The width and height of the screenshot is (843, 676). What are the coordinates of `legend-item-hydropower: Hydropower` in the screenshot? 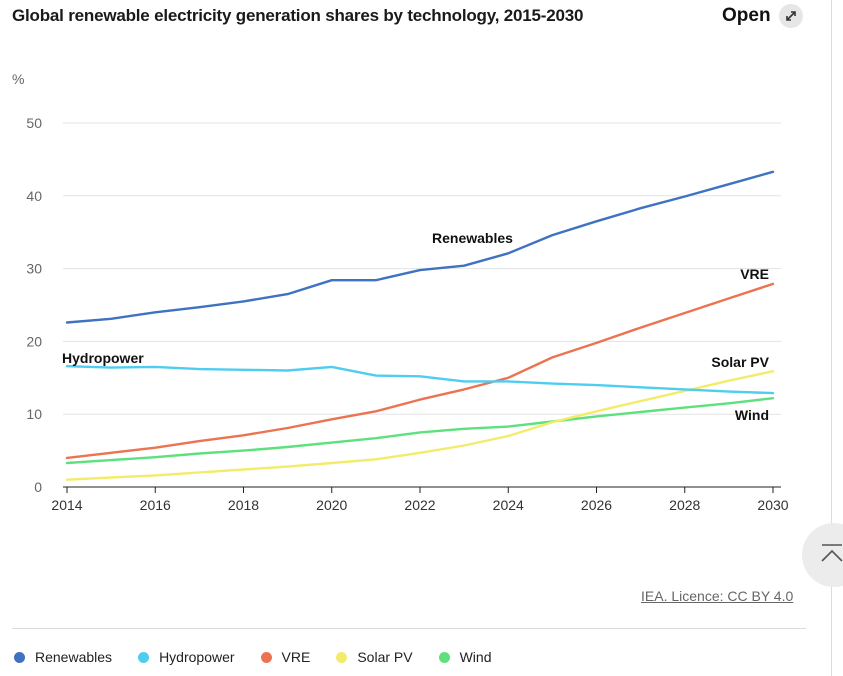 It's located at (186, 657).